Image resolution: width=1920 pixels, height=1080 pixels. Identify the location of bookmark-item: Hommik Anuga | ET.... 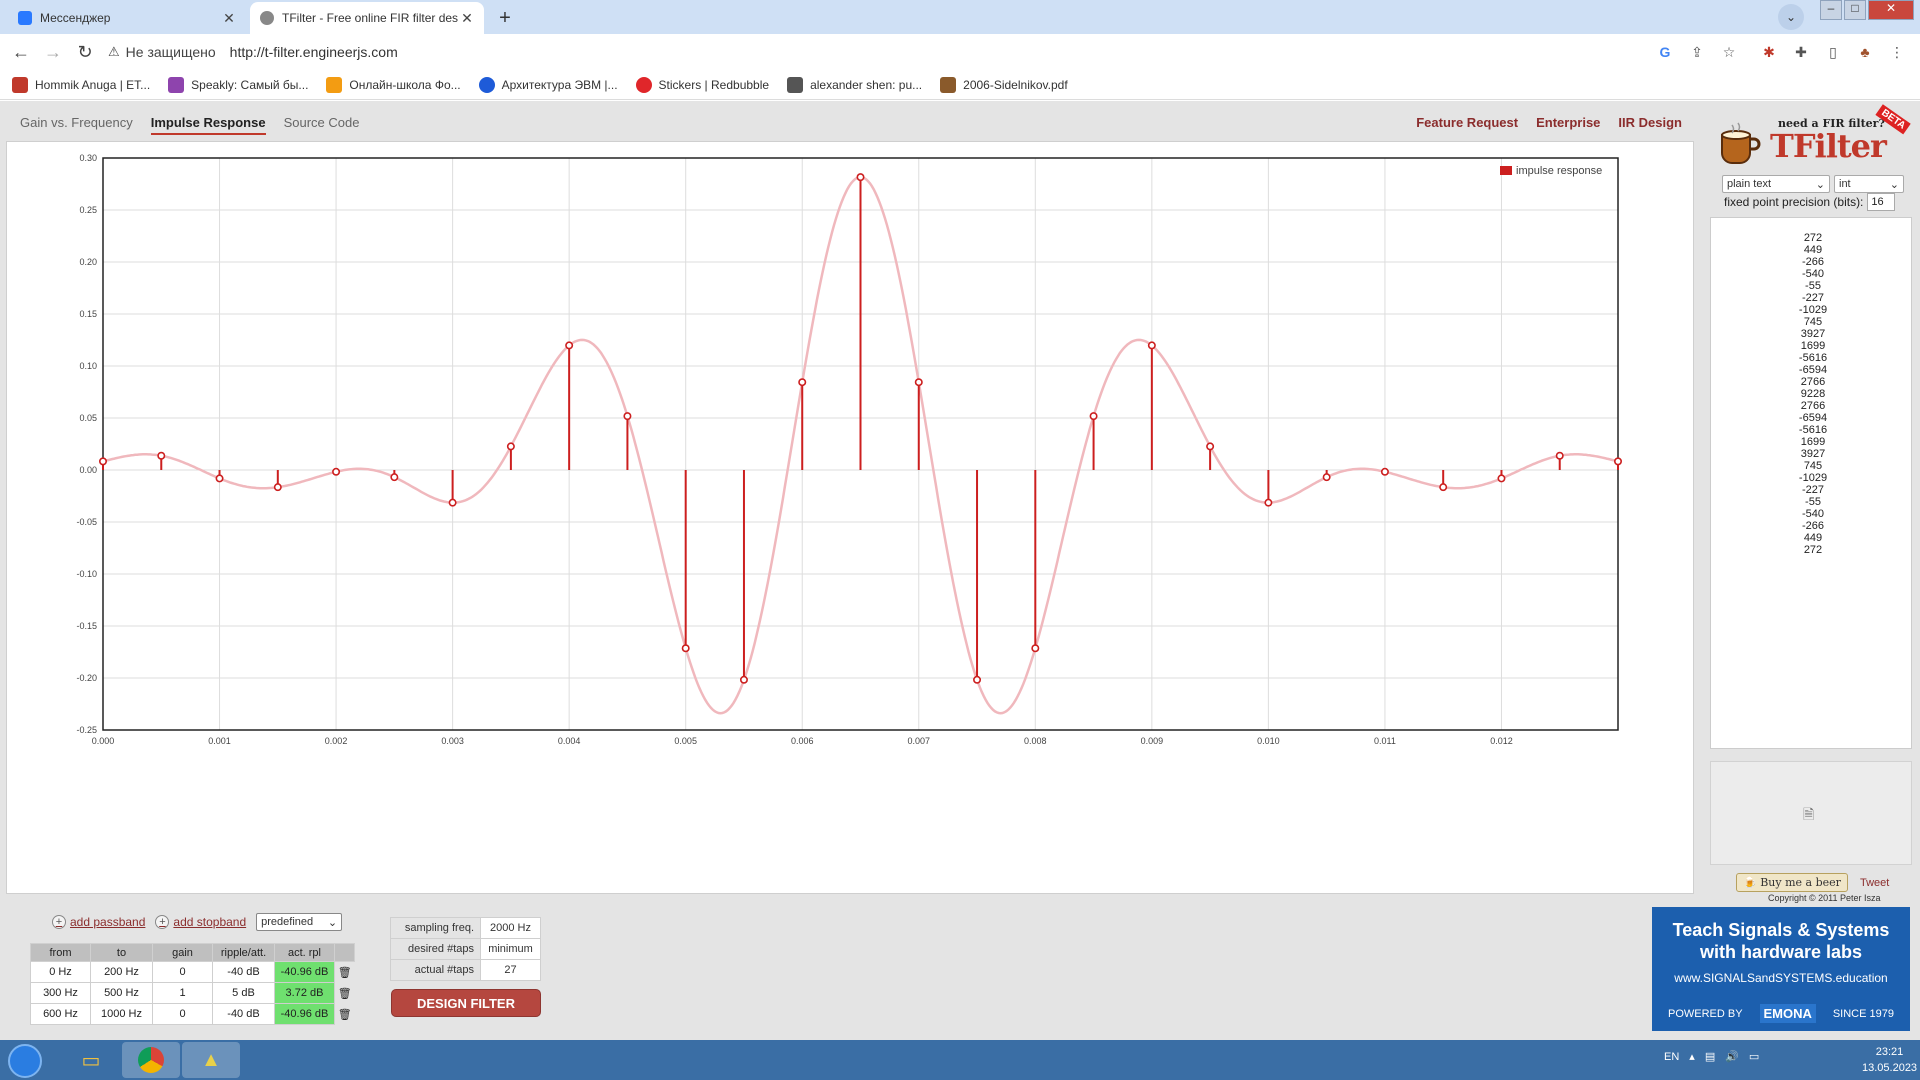
(81, 84).